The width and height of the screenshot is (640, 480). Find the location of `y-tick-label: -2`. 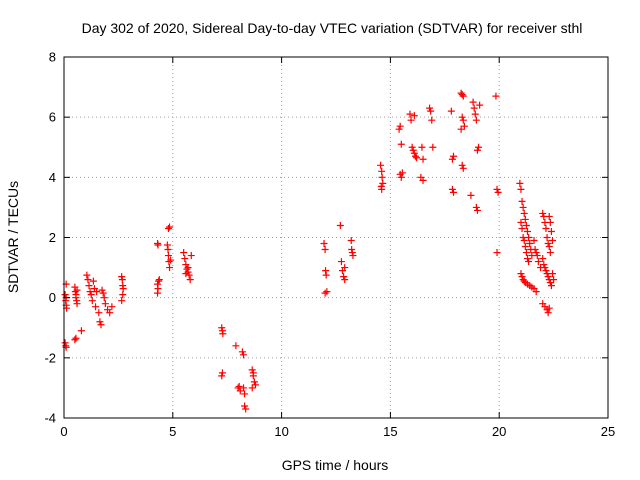

y-tick-label: -2 is located at coordinates (50, 357).